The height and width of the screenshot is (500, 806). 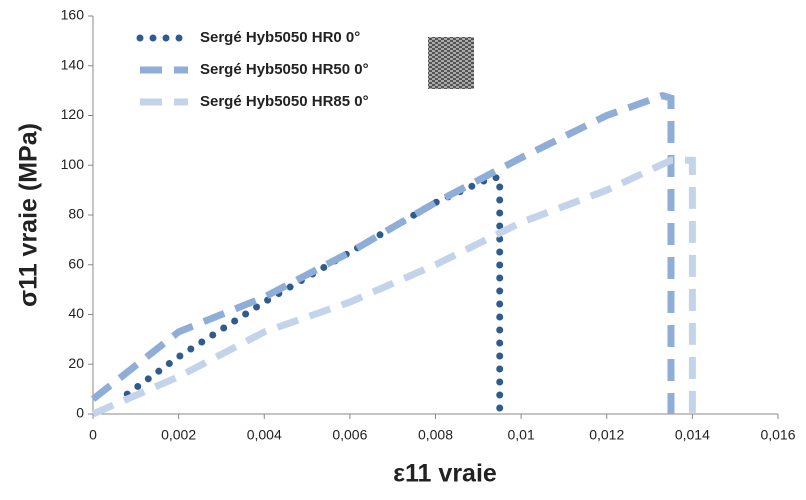 What do you see at coordinates (280, 37) in the screenshot?
I see `legend-text: Sergé Hyb5050 HR0 0°` at bounding box center [280, 37].